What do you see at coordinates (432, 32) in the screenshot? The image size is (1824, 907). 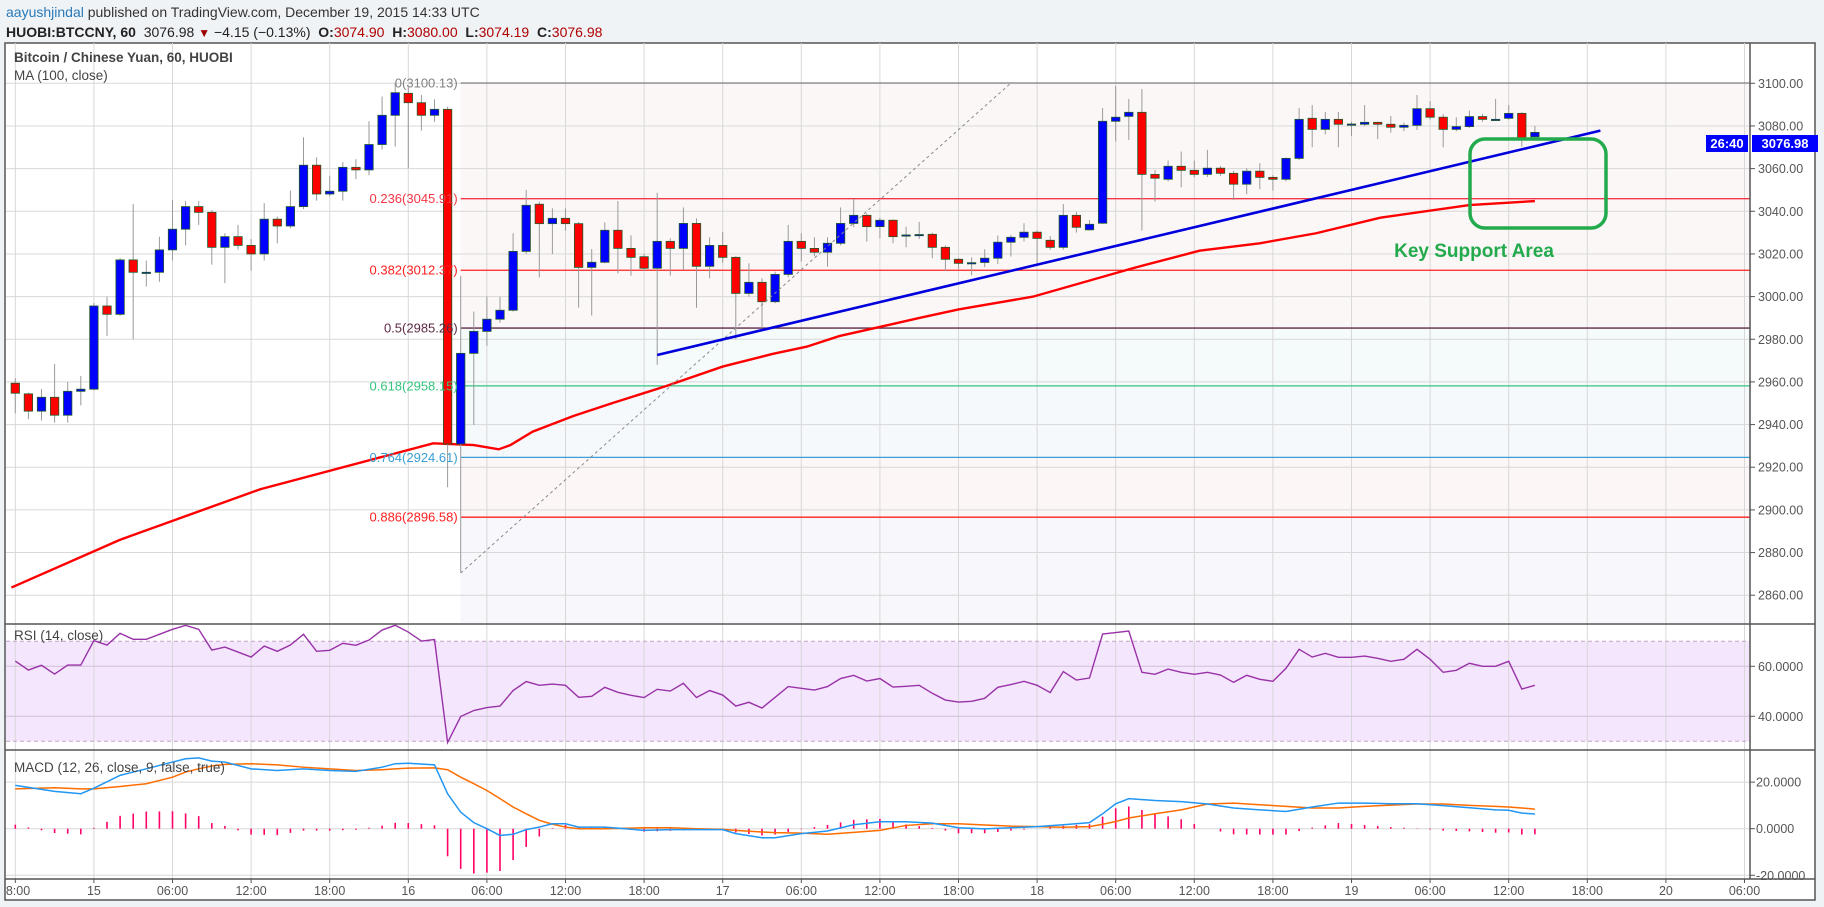 I see `high-value: 3080.00` at bounding box center [432, 32].